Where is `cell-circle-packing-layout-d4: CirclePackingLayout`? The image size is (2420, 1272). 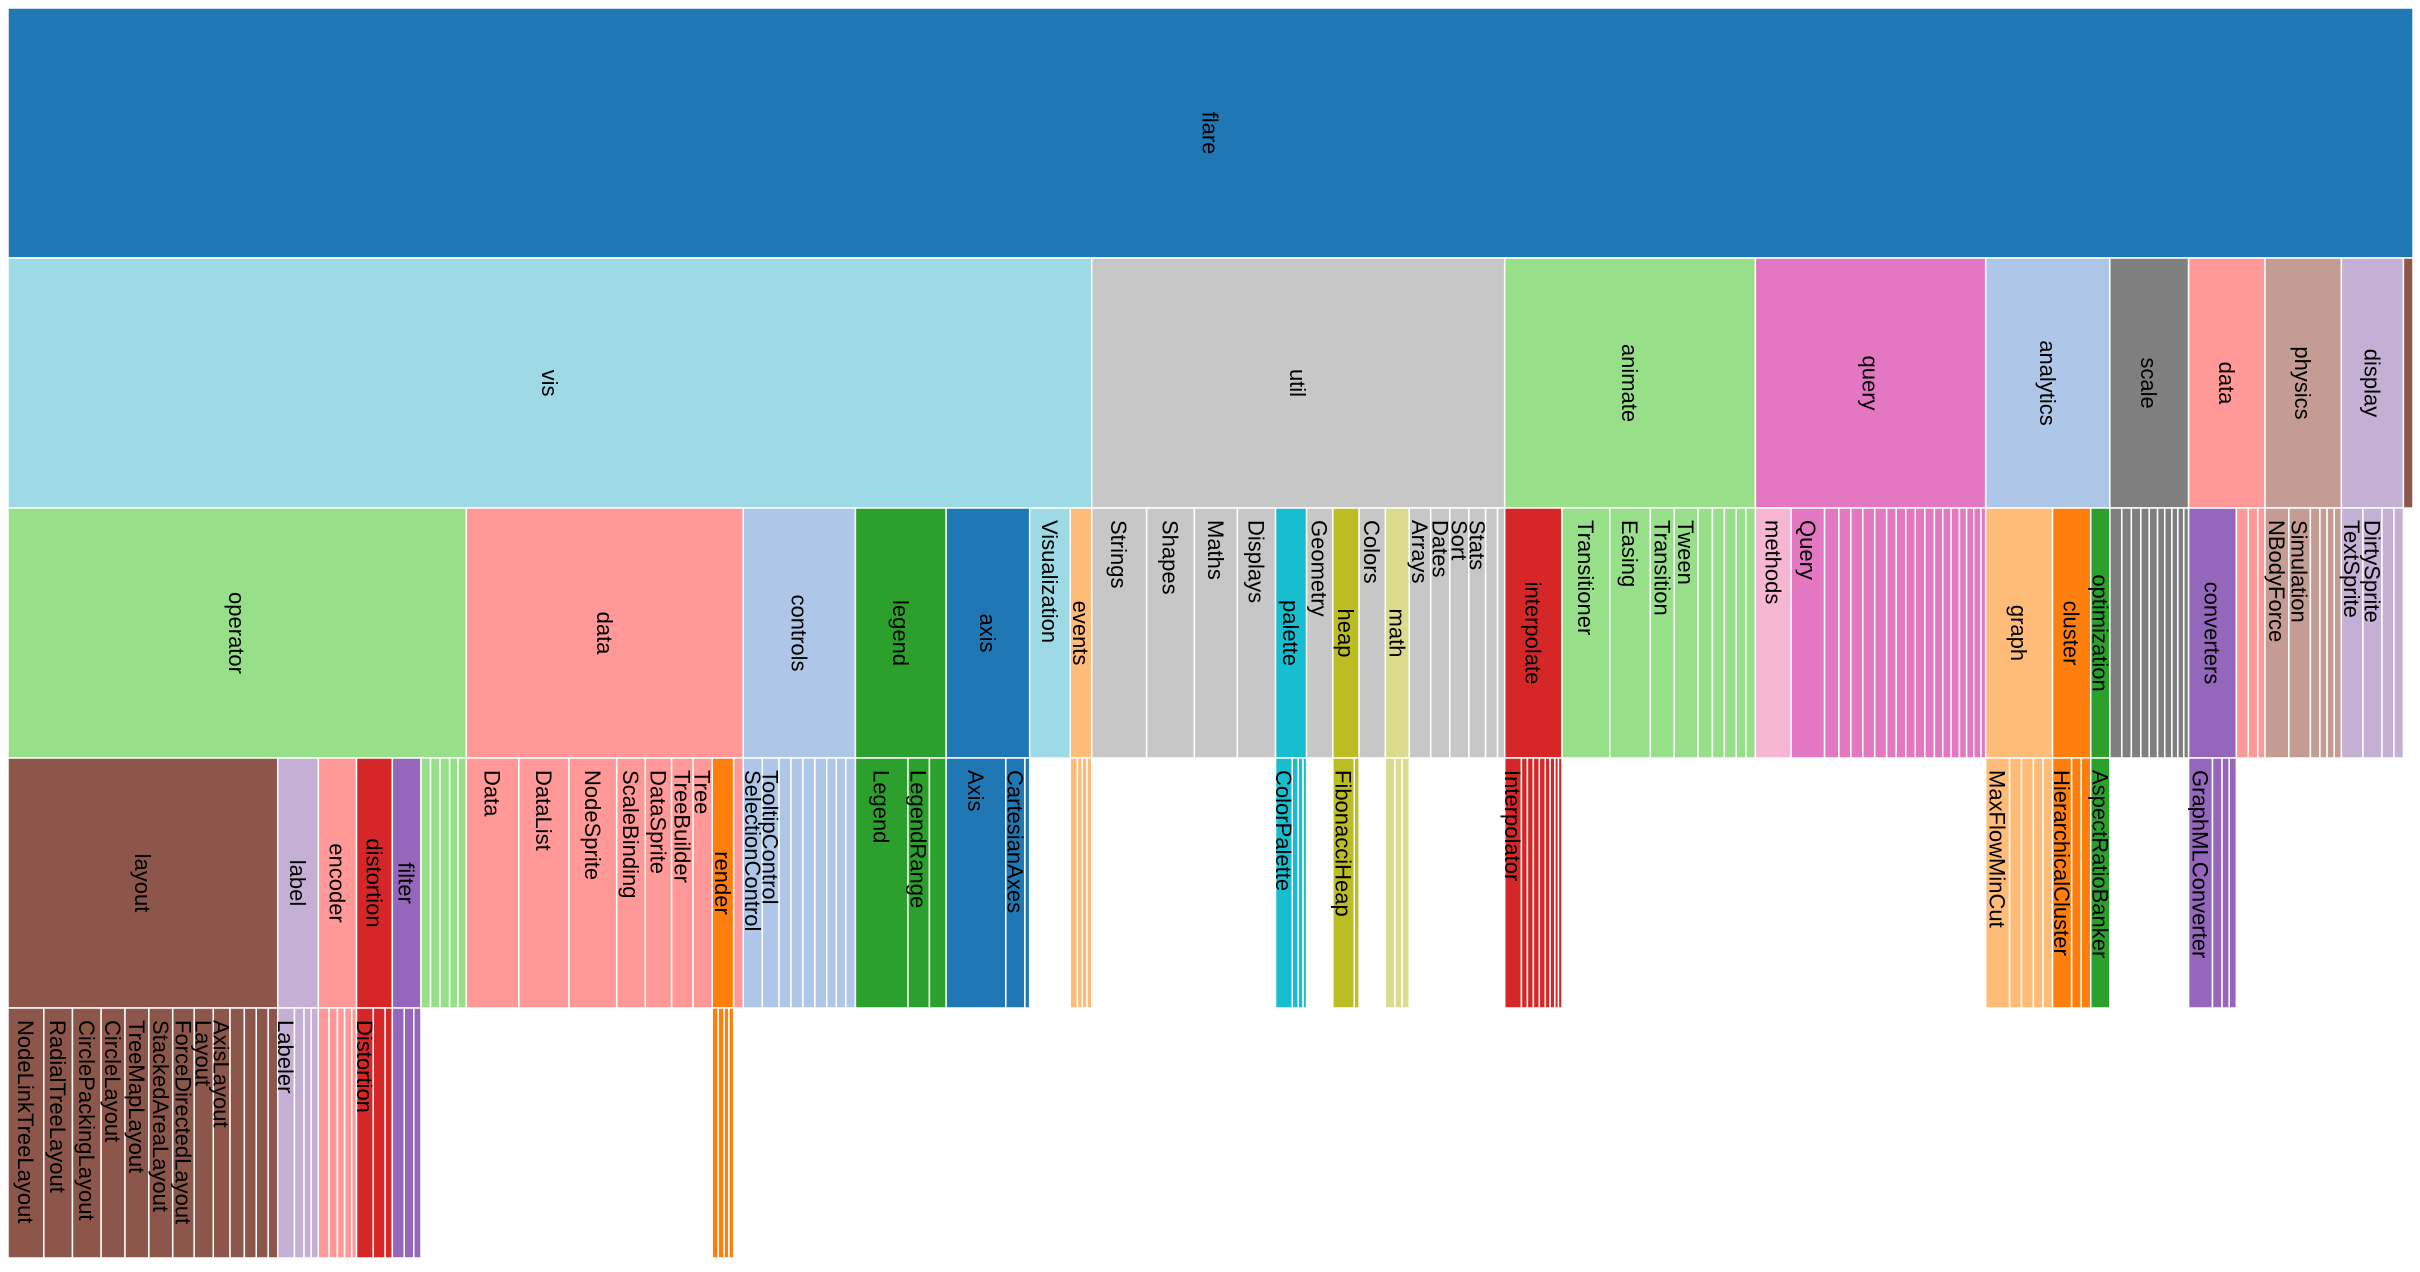
cell-circle-packing-layout-d4: CirclePackingLayout is located at coordinates (86, 1133).